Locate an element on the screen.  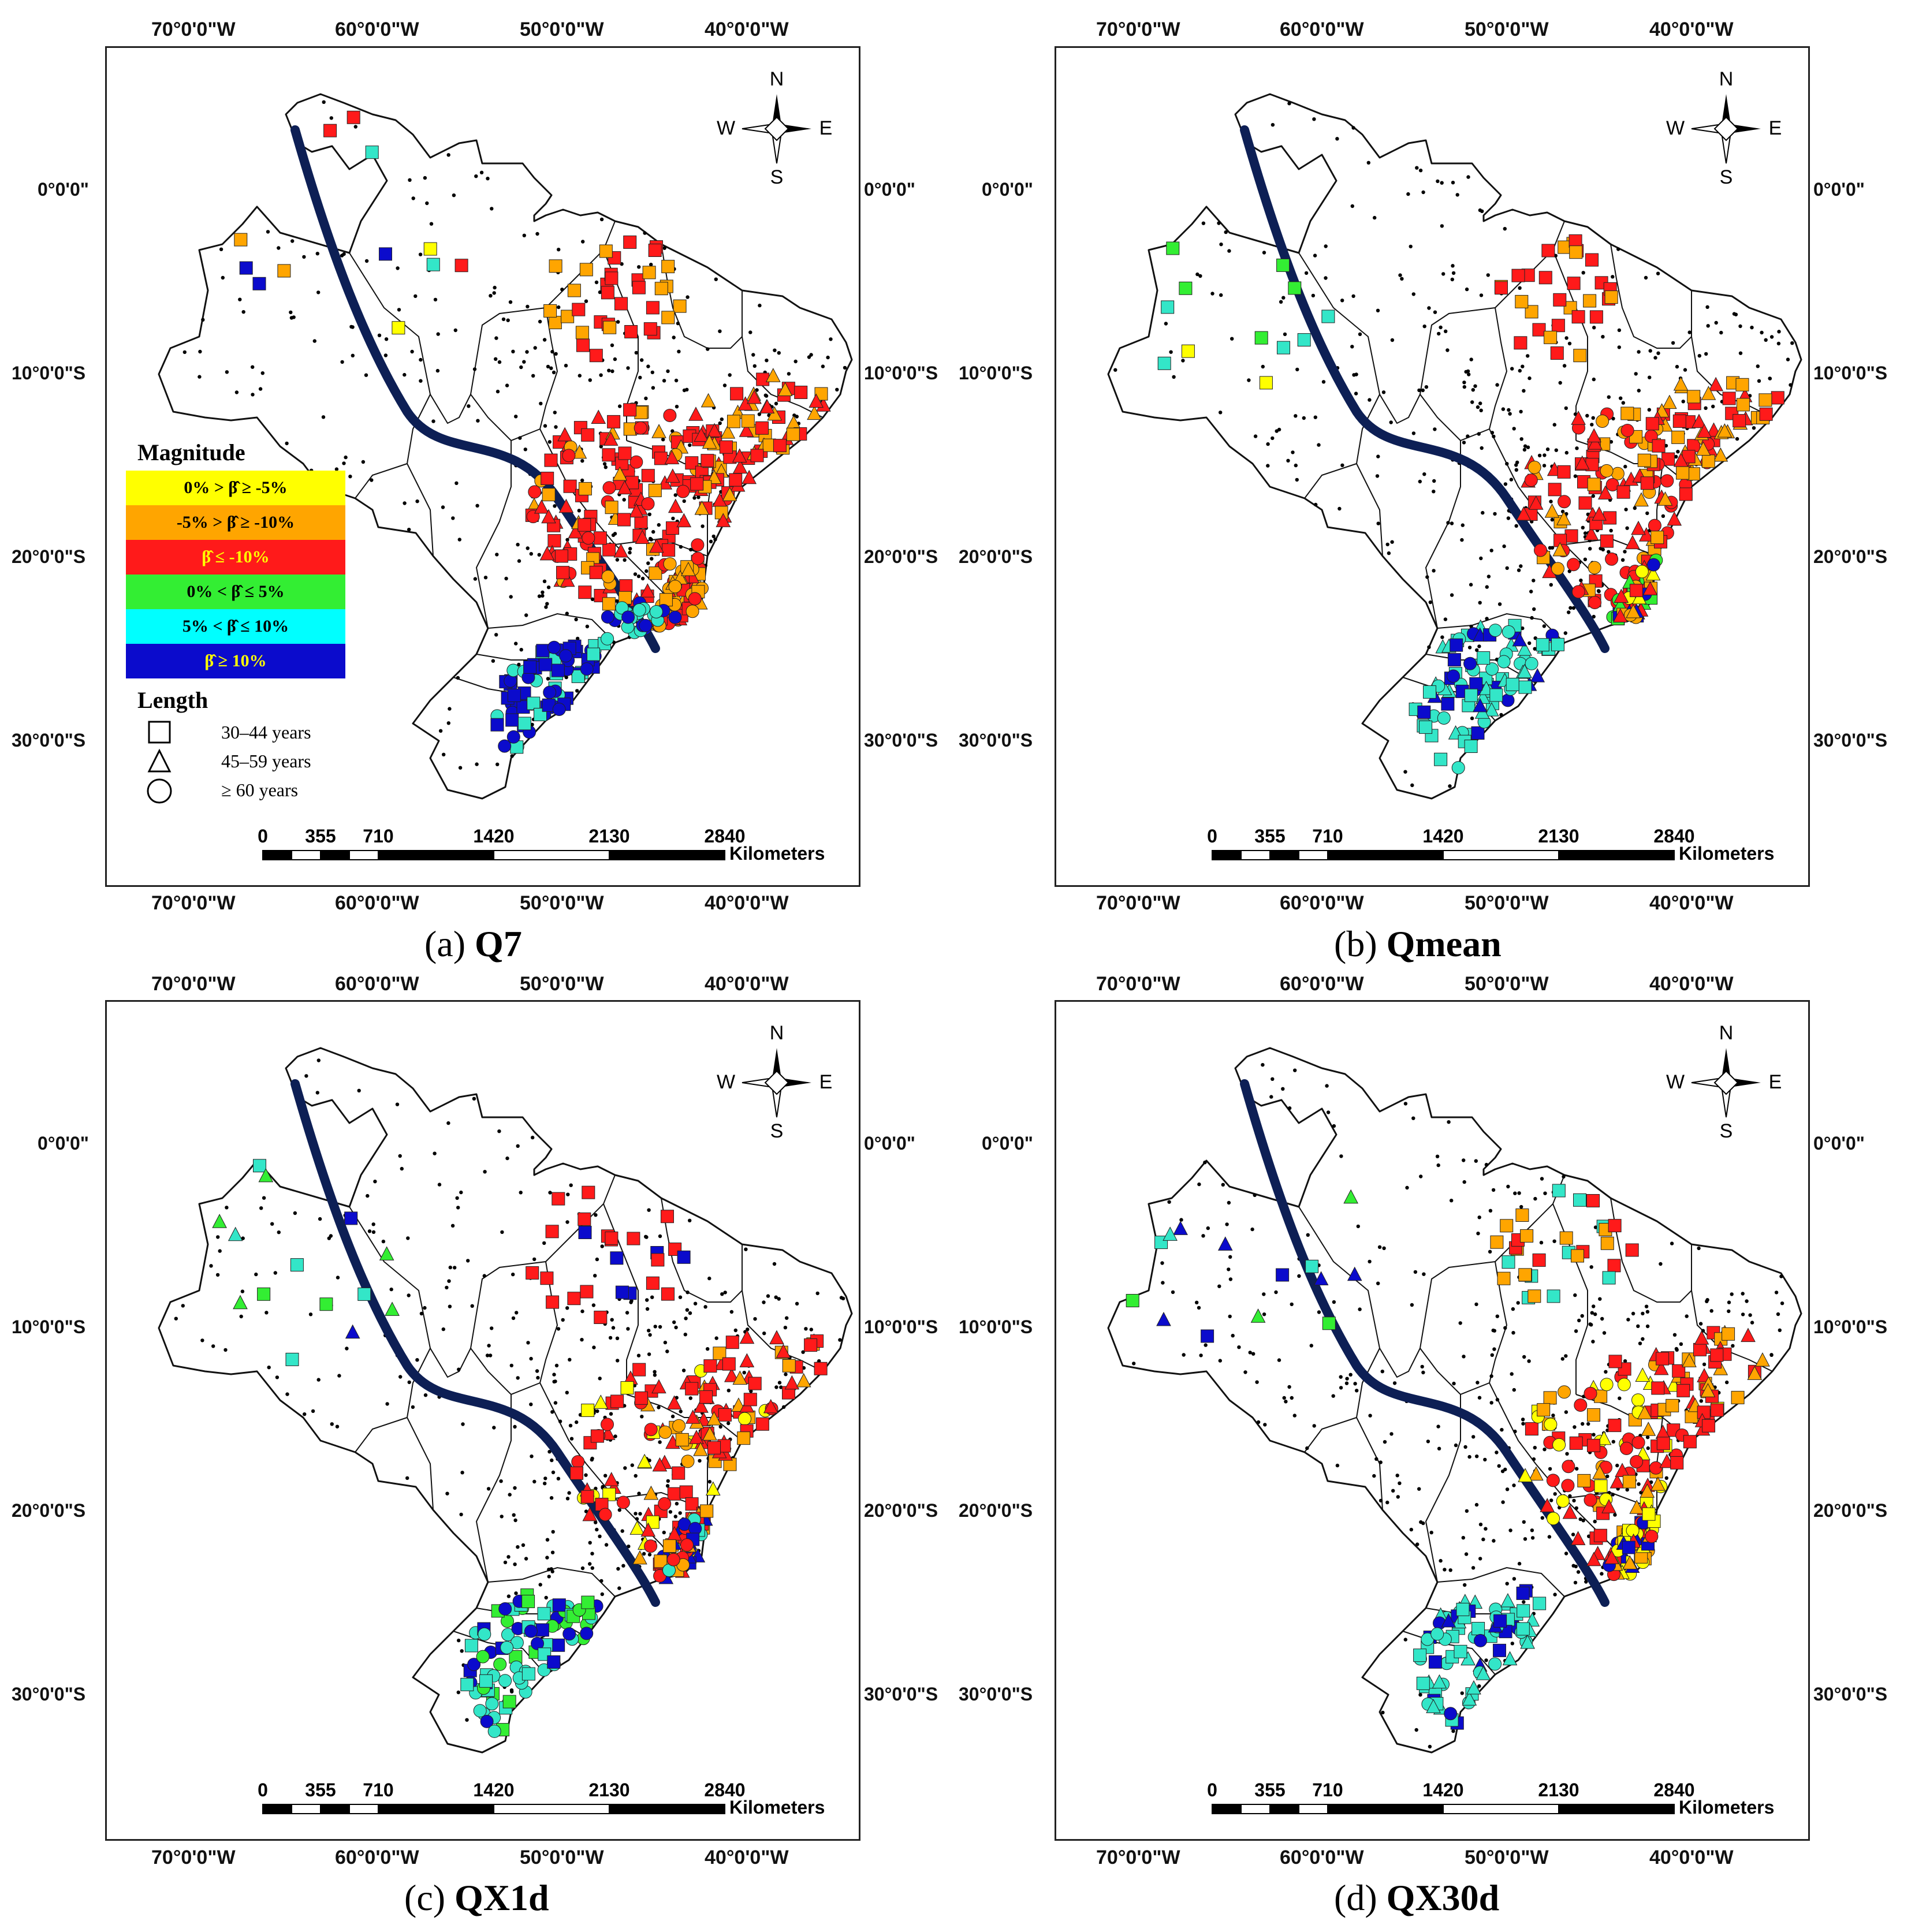
lon-bot-2: 60°0'0"W is located at coordinates (377, 903).